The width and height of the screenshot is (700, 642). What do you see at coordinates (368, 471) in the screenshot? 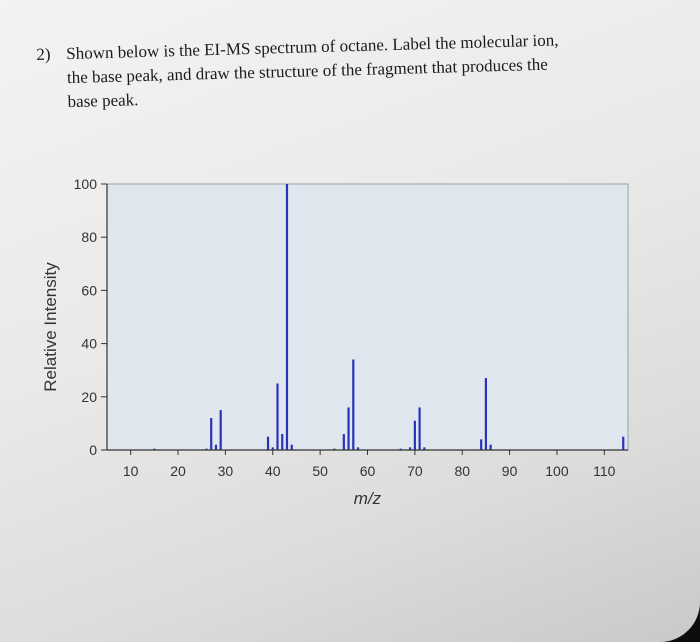
I see `x-tick-label-60: 60` at bounding box center [368, 471].